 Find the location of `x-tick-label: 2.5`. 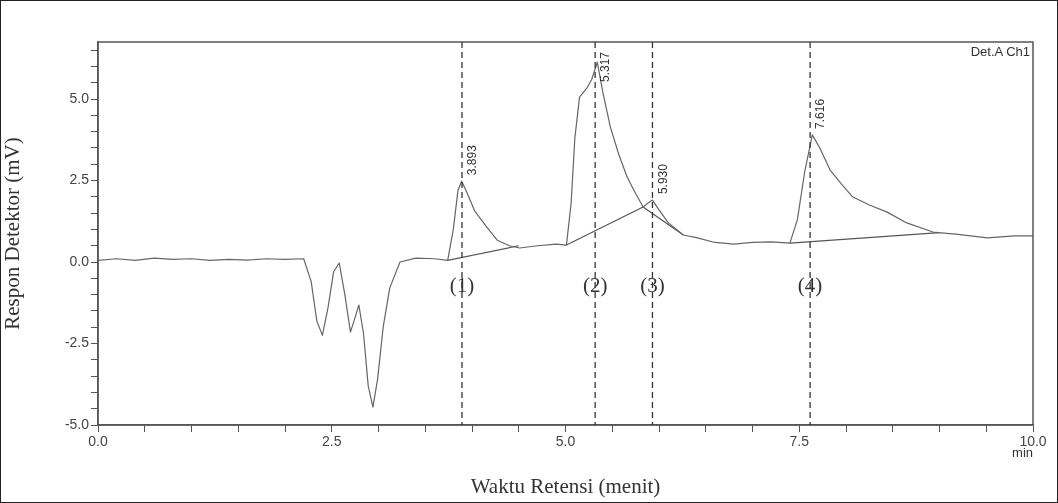

x-tick-label: 2.5 is located at coordinates (332, 441).